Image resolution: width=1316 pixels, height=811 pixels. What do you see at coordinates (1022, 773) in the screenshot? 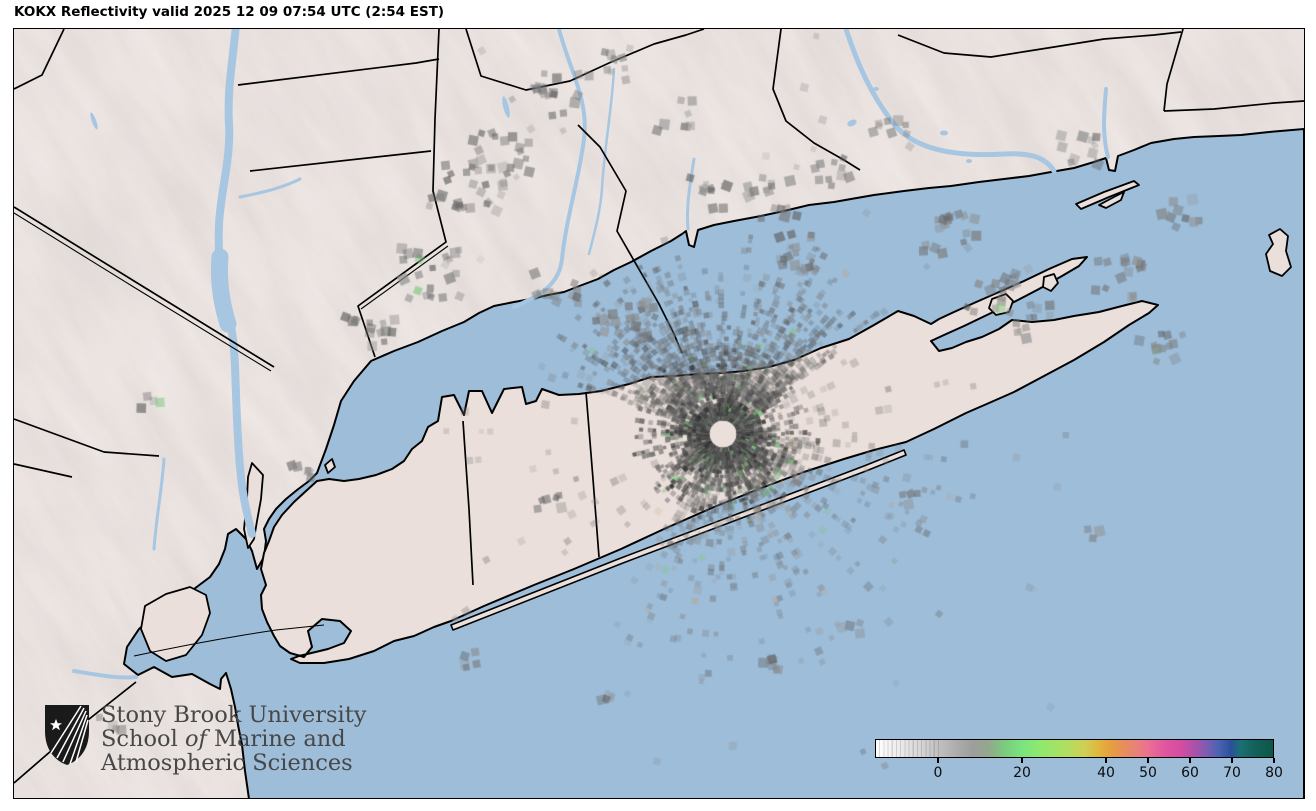
I see `colorbar-tick-label: 20` at bounding box center [1022, 773].